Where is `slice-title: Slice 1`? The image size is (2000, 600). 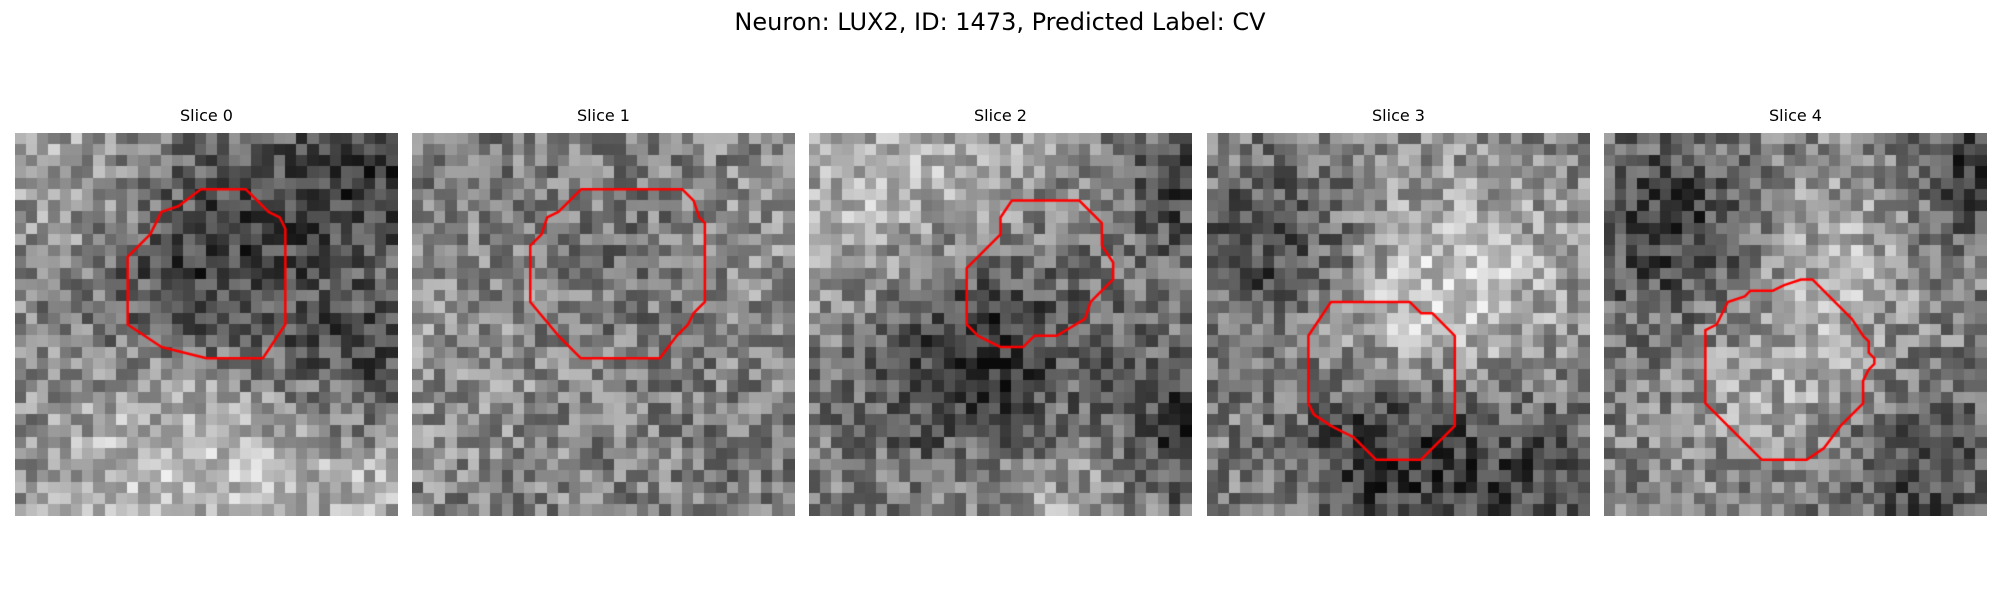 slice-title: Slice 1 is located at coordinates (603, 115).